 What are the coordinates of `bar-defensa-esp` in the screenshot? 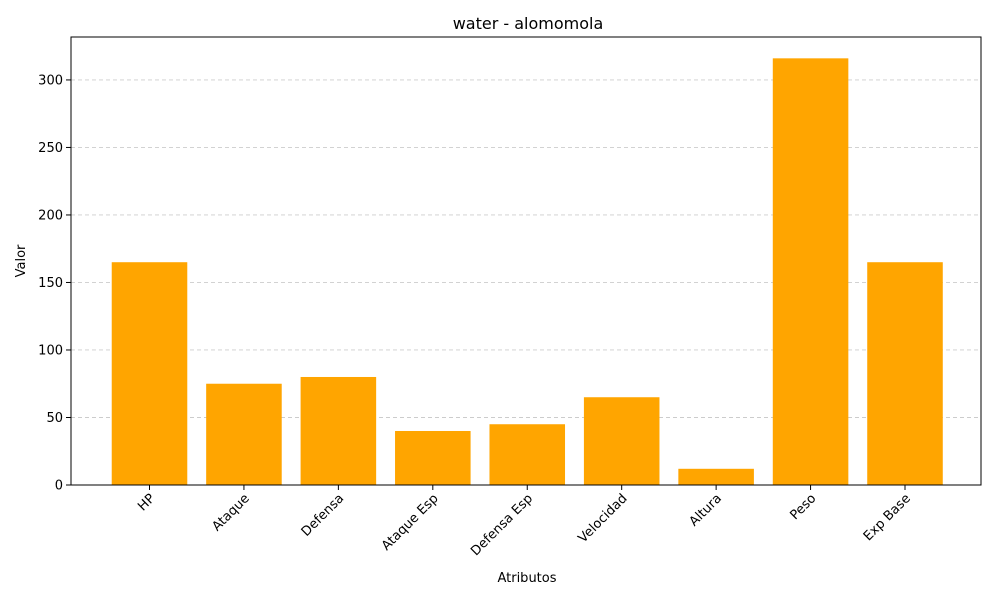 It's located at (527, 454).